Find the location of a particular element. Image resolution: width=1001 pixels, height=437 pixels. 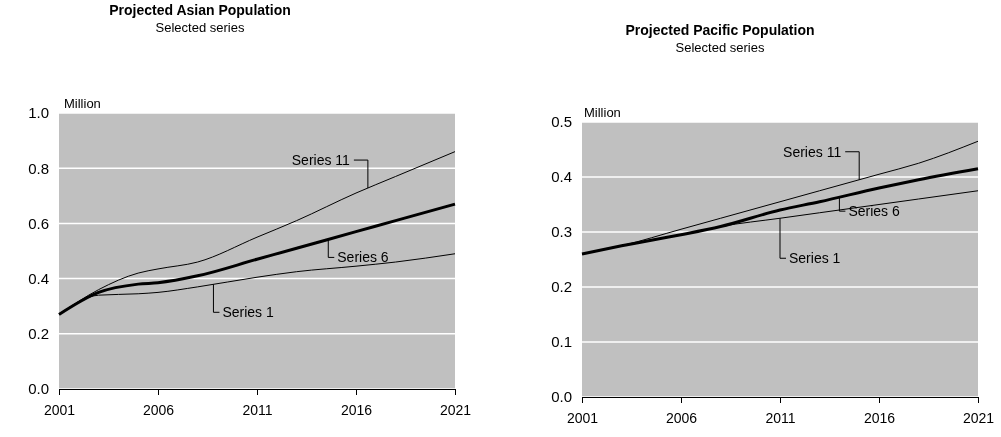

chart-title: Projected Asian Population is located at coordinates (200, 10).